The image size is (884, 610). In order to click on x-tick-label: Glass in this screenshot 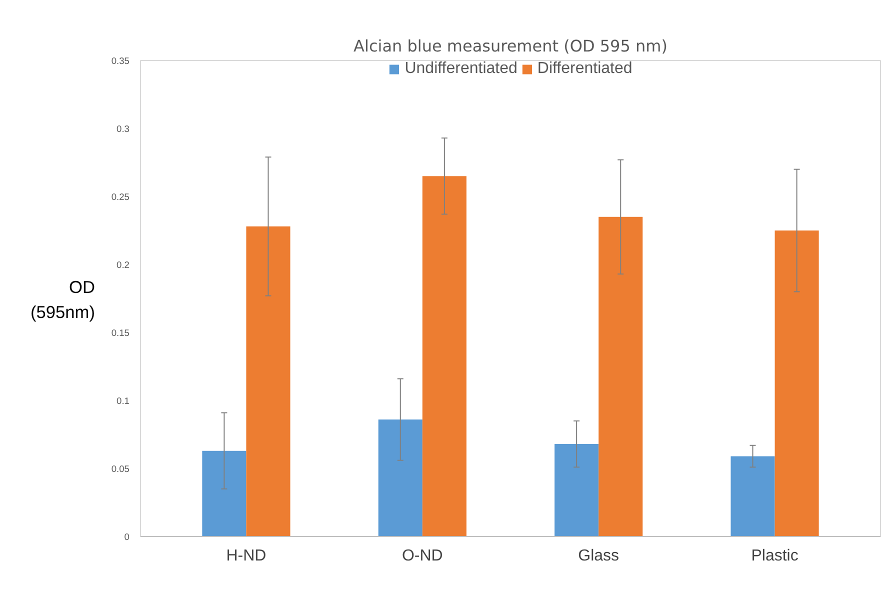, I will do `click(599, 556)`.